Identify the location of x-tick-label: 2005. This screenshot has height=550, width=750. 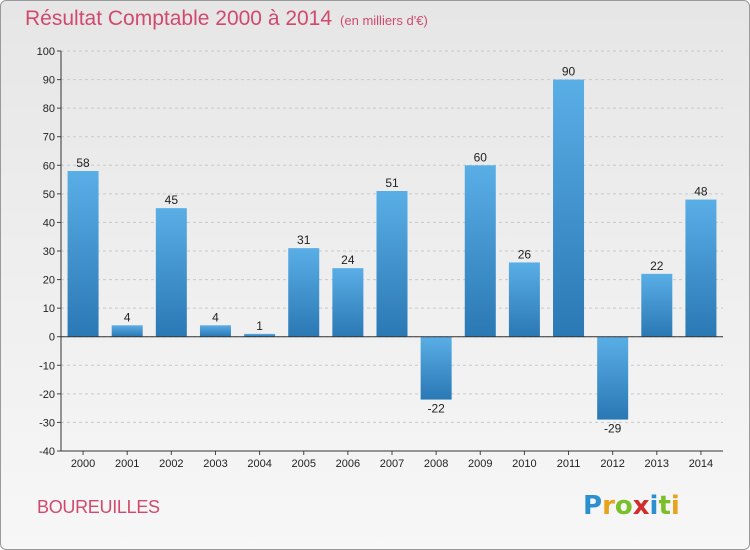
(303, 464).